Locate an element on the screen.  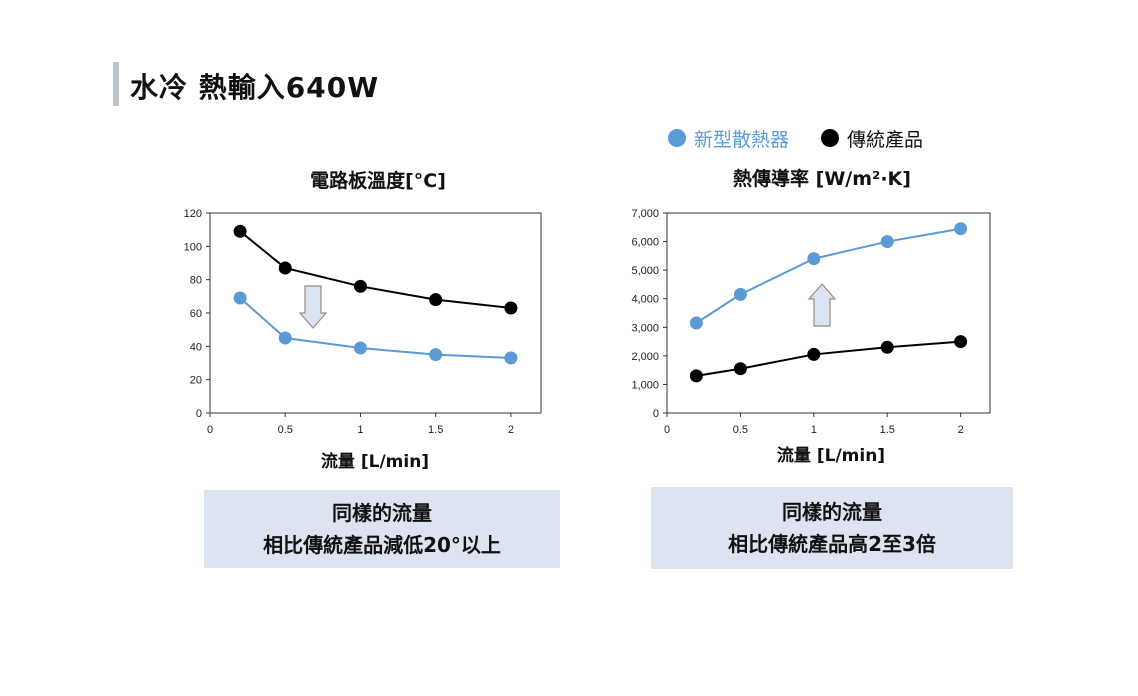
chart2-note: 同樣的流量 相比傳統產品高2至3倍 is located at coordinates (832, 528).